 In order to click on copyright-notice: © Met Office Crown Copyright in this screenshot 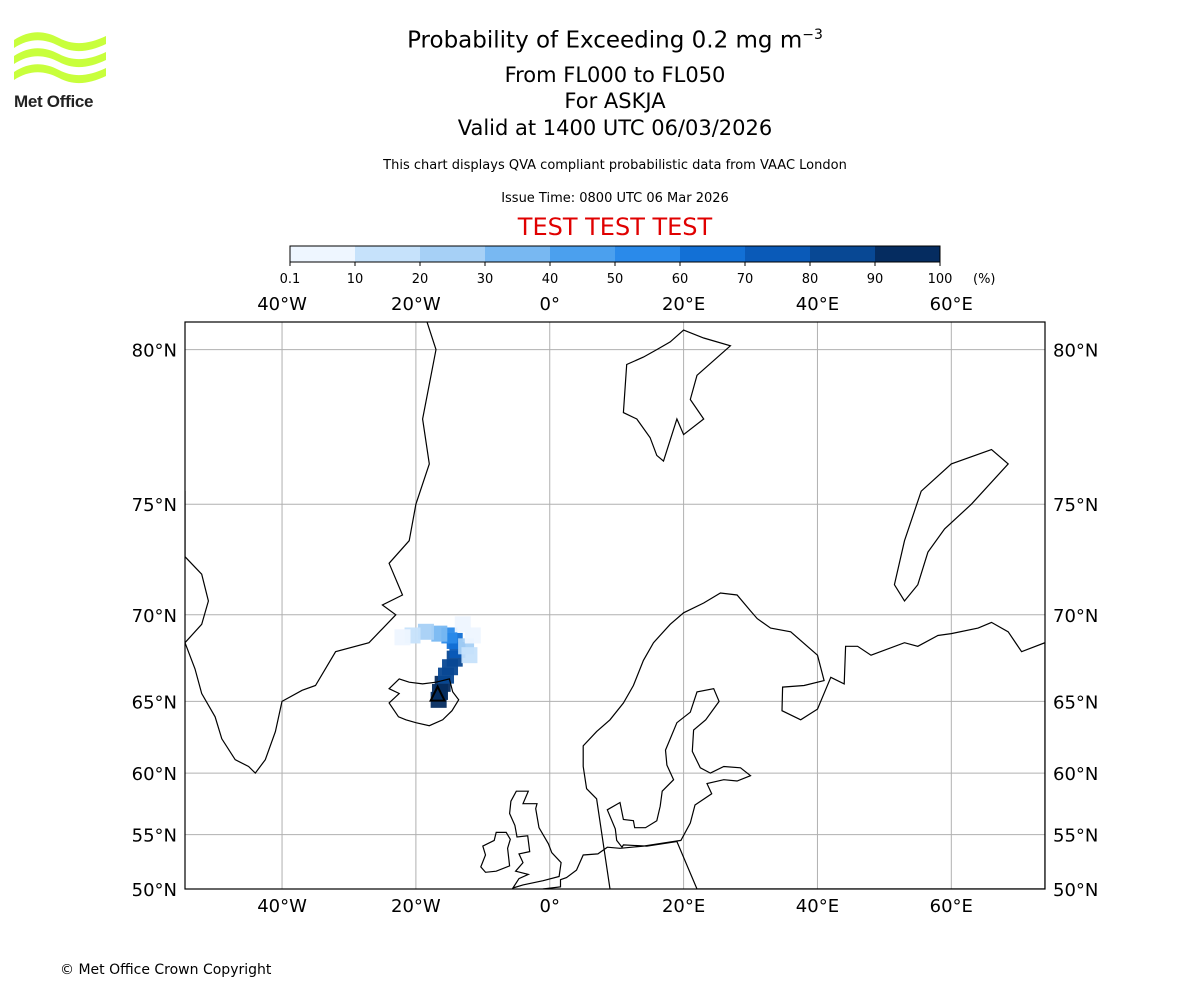, I will do `click(166, 970)`.